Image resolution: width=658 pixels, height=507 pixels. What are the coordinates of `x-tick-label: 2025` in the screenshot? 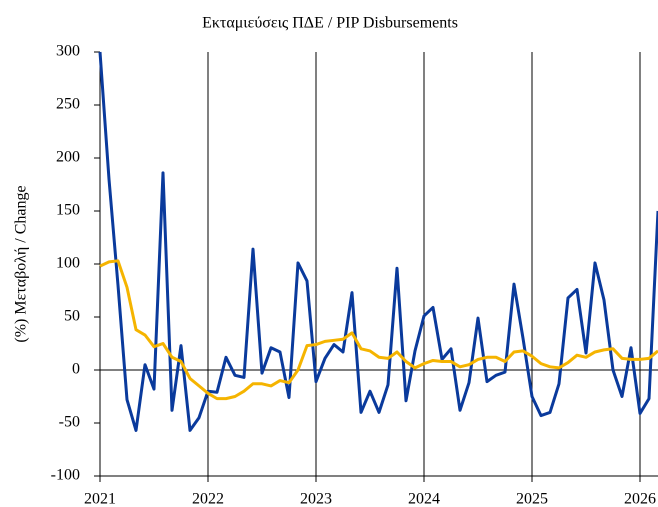 It's located at (532, 499).